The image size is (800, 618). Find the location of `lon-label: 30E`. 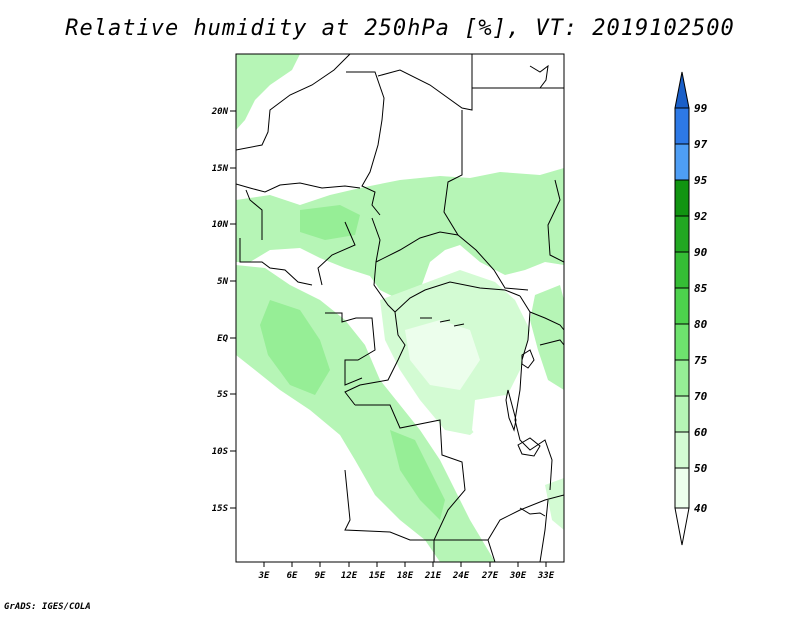

lon-label: 30E is located at coordinates (518, 576).